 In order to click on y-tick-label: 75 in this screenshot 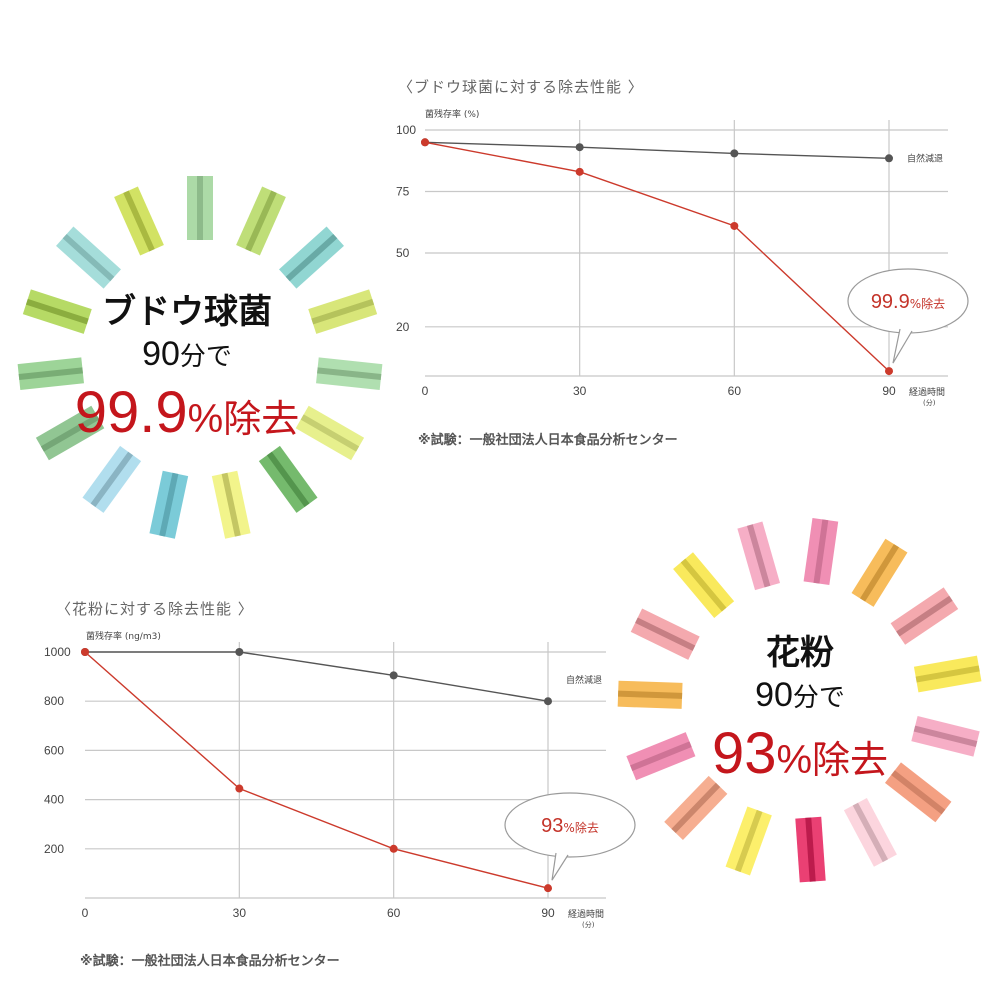, I will do `click(403, 192)`.